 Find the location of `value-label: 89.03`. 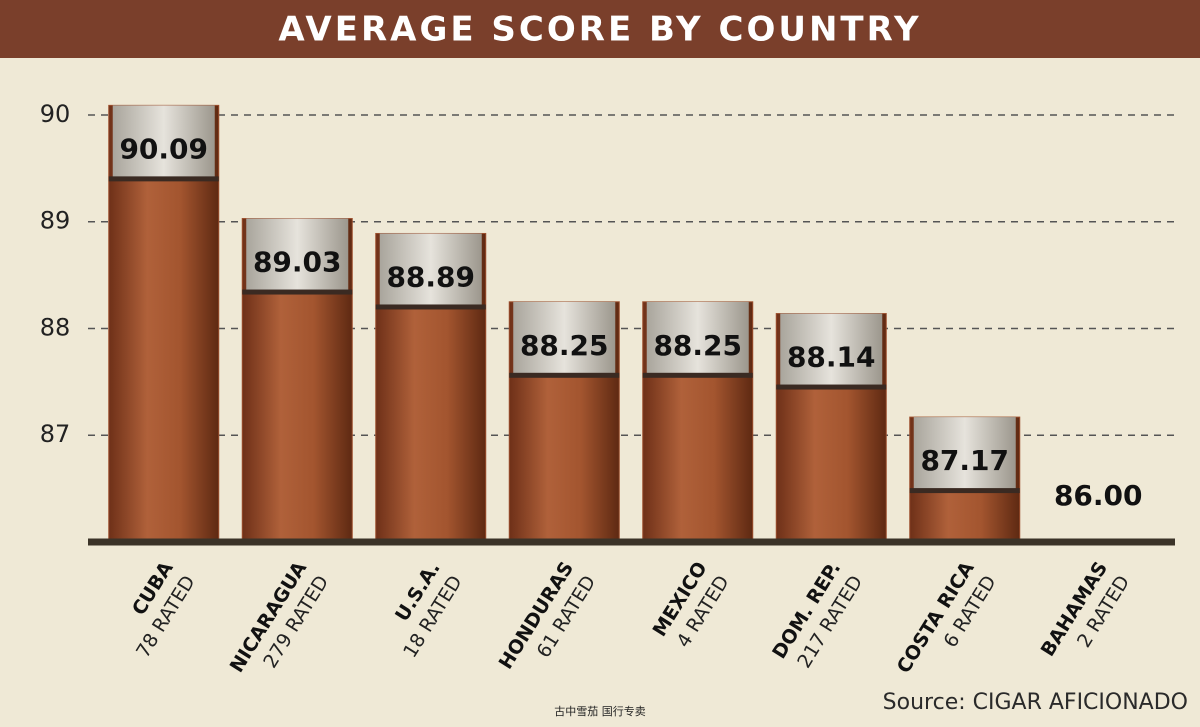

value-label: 89.03 is located at coordinates (297, 262).